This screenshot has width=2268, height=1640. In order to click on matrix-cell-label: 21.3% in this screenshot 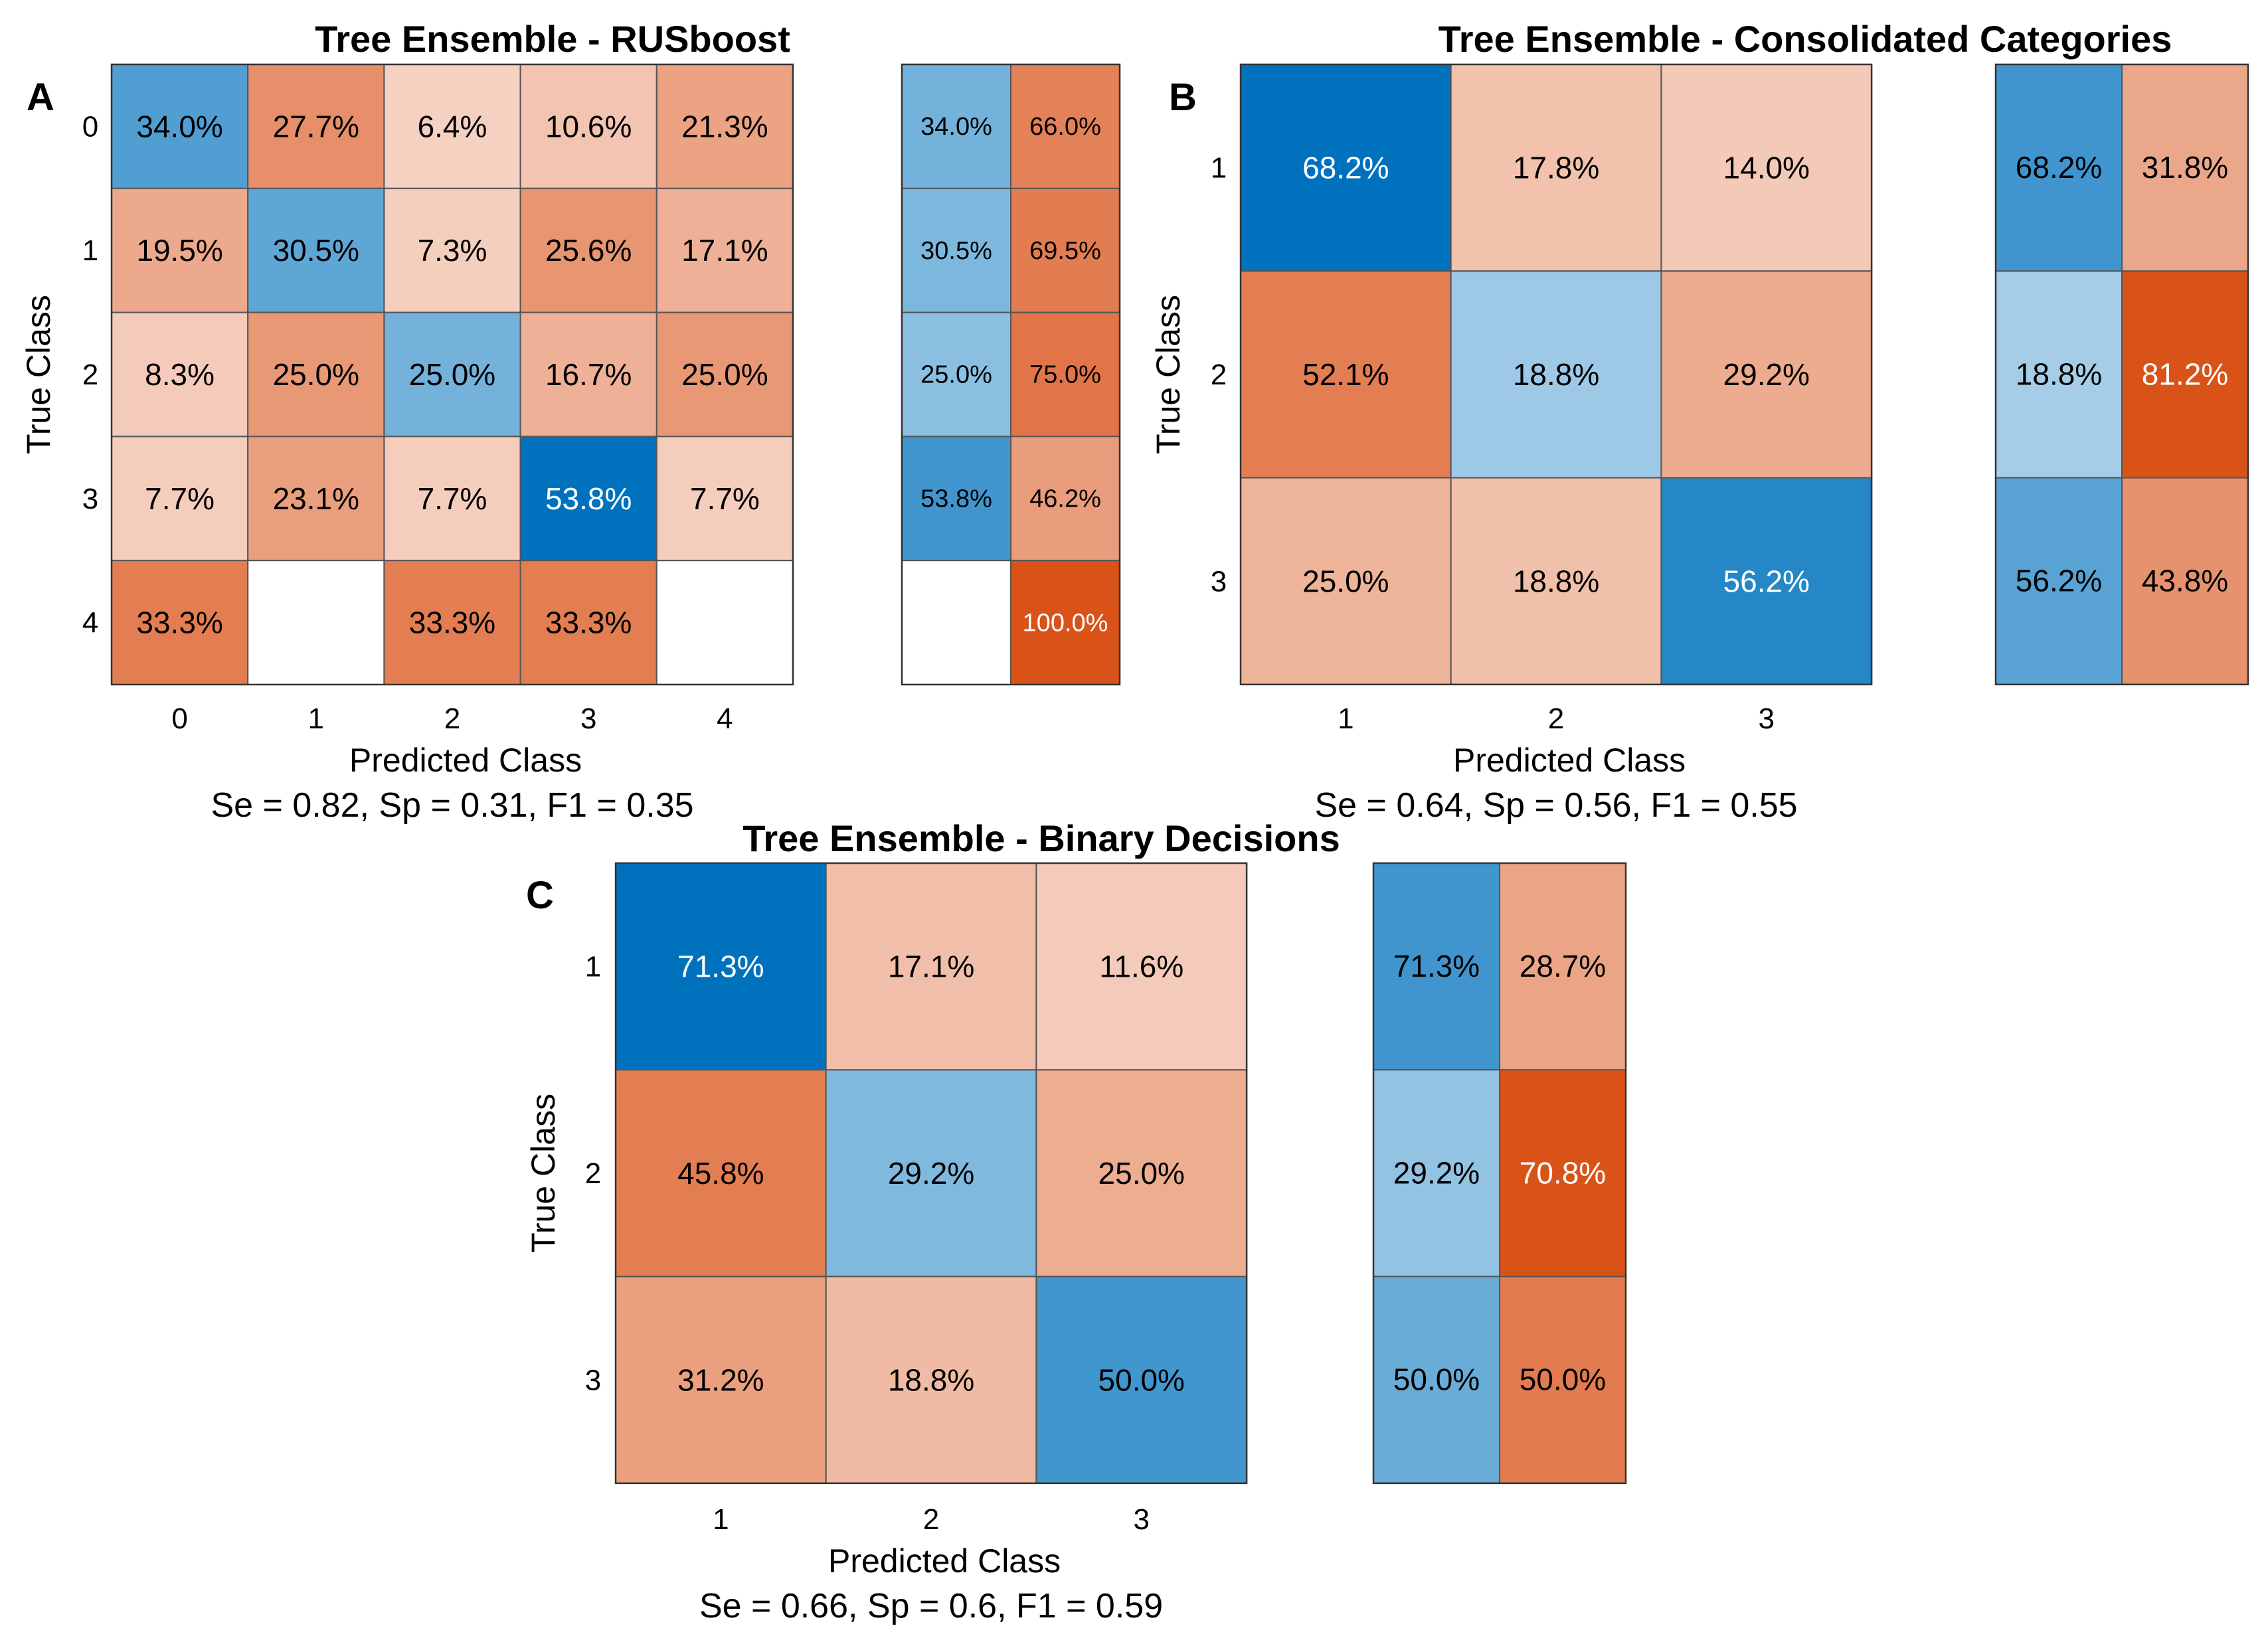, I will do `click(724, 126)`.